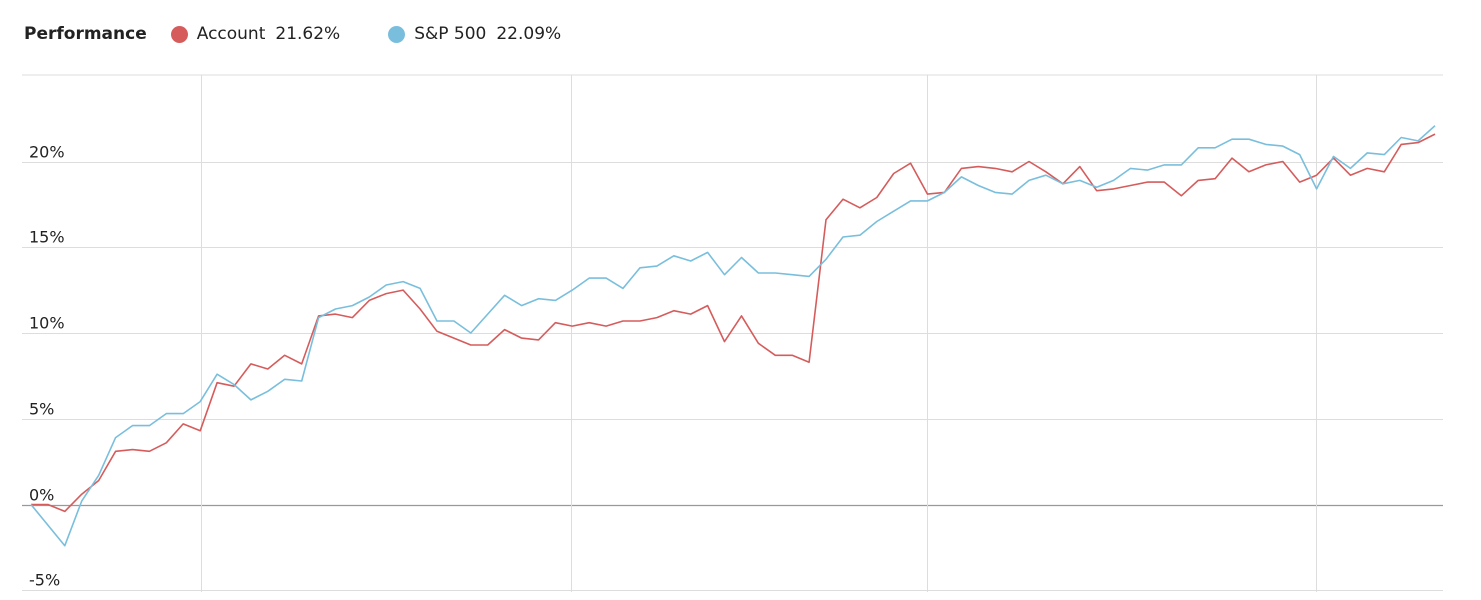 This screenshot has width=1481, height=600. What do you see at coordinates (41, 495) in the screenshot?
I see `y-tick-label: 0%` at bounding box center [41, 495].